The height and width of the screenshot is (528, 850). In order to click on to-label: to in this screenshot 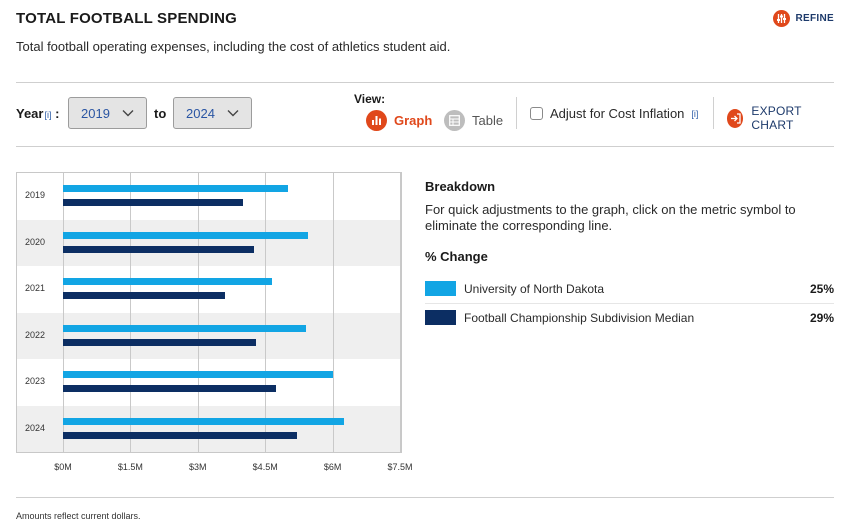, I will do `click(160, 113)`.